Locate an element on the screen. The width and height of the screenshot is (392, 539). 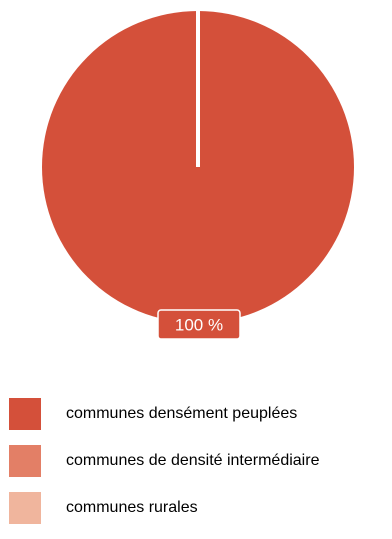
data-label-box is located at coordinates (199, 324).